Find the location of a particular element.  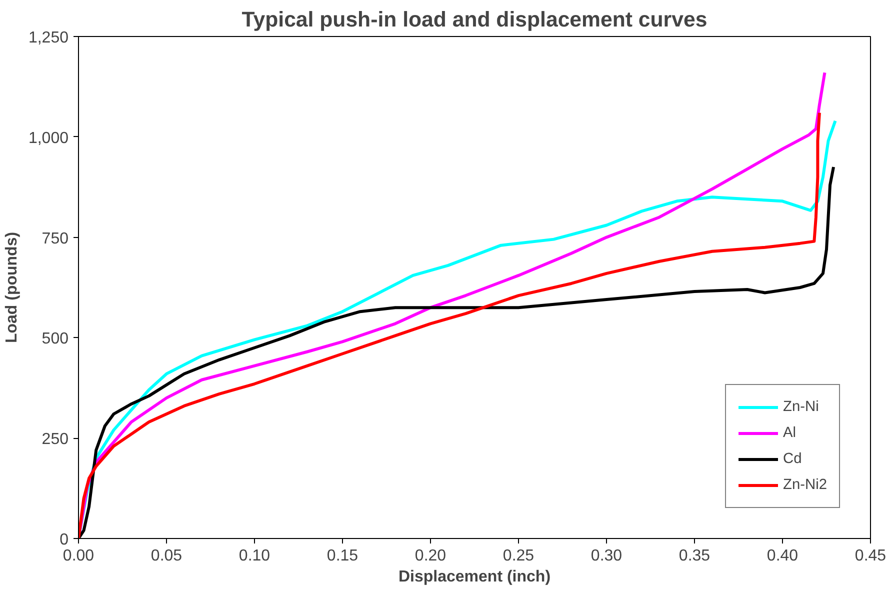

x-axis-title: Displacement (inch) is located at coordinates (474, 577).